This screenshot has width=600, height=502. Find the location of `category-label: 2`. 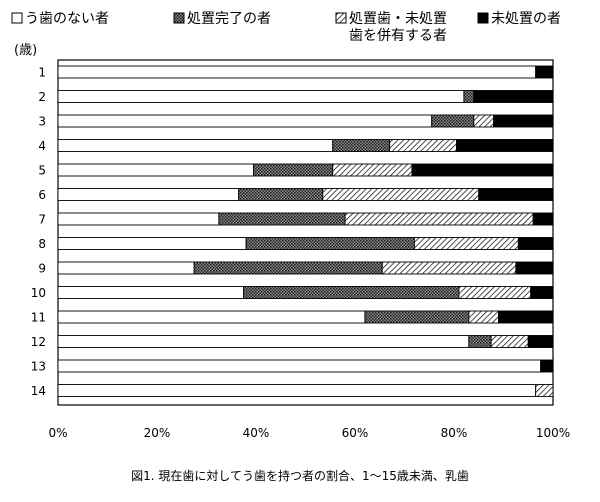

category-label: 2 is located at coordinates (42, 97).